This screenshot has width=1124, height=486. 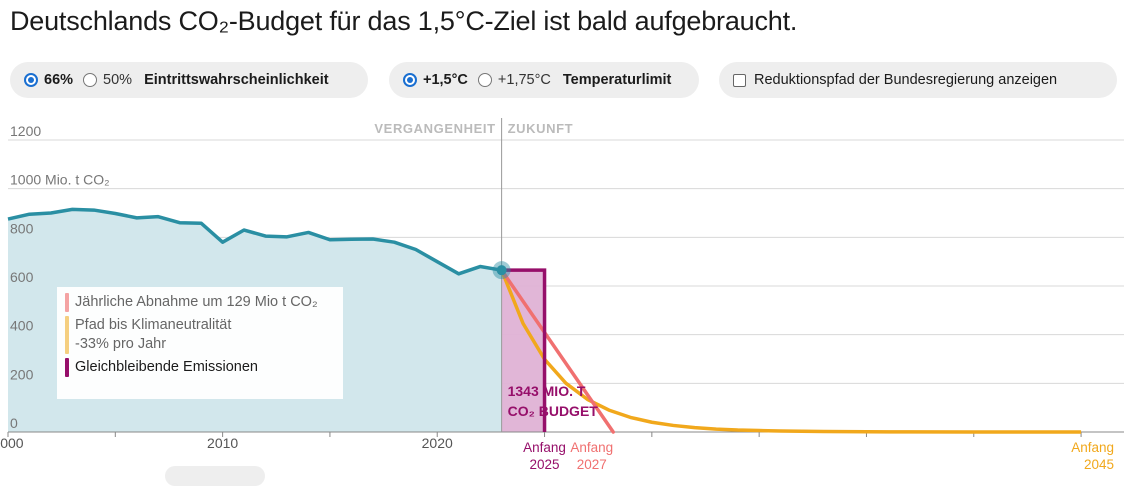 I want to click on y-tick-label: 1200, so click(x=25, y=131).